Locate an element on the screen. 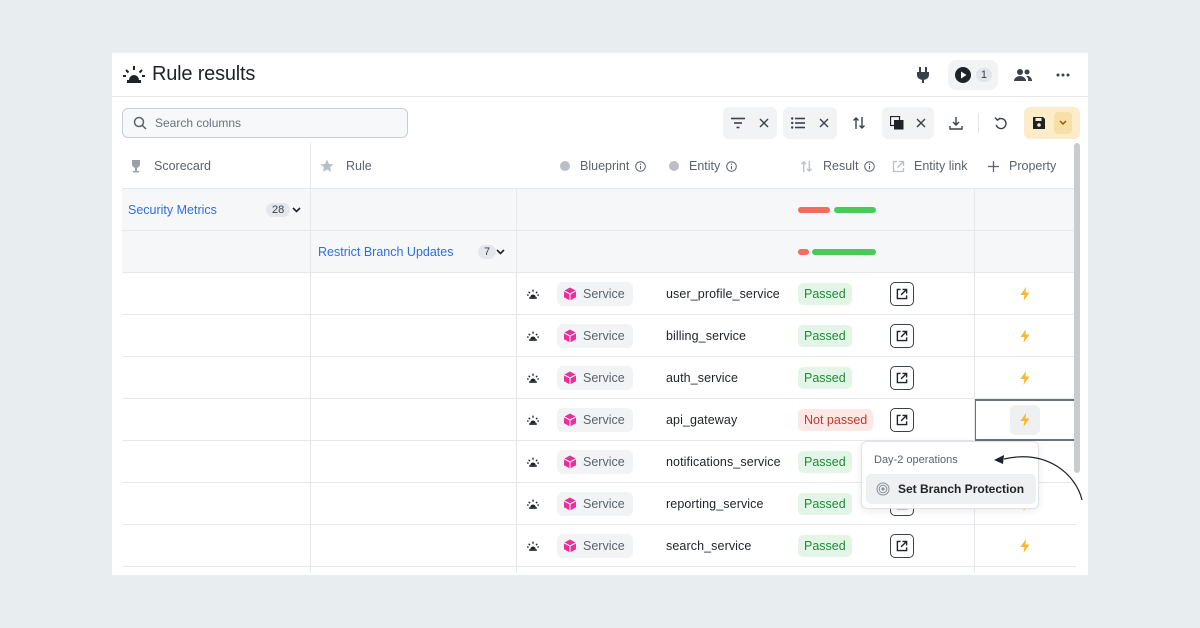  entity-name: billing_service is located at coordinates (706, 336).